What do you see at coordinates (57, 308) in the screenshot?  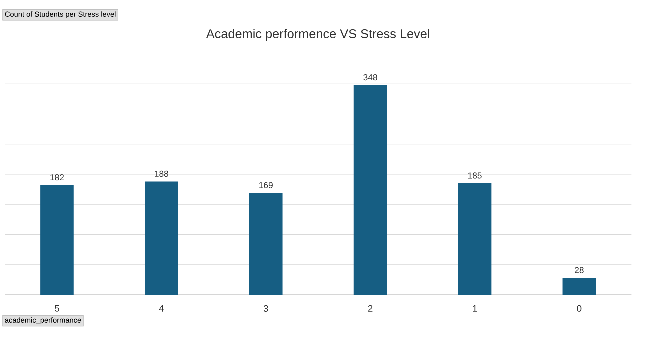 I see `x-tick-label: 5` at bounding box center [57, 308].